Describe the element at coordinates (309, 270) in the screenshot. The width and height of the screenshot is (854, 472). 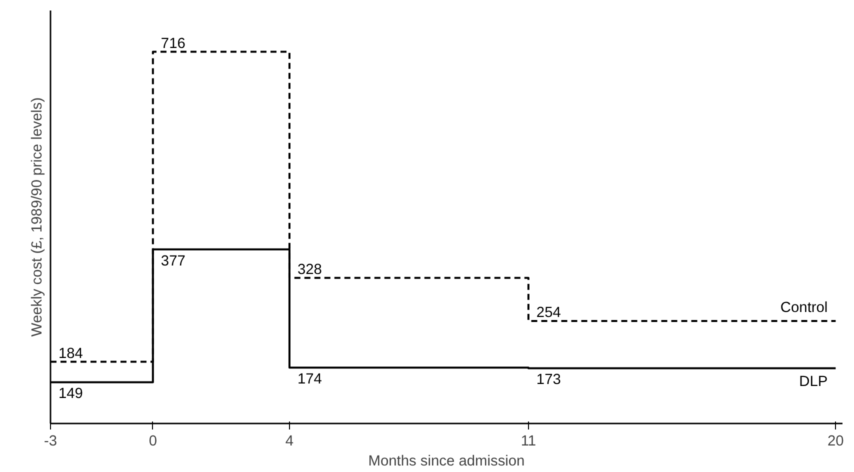
I see `data-label: 328` at that location.